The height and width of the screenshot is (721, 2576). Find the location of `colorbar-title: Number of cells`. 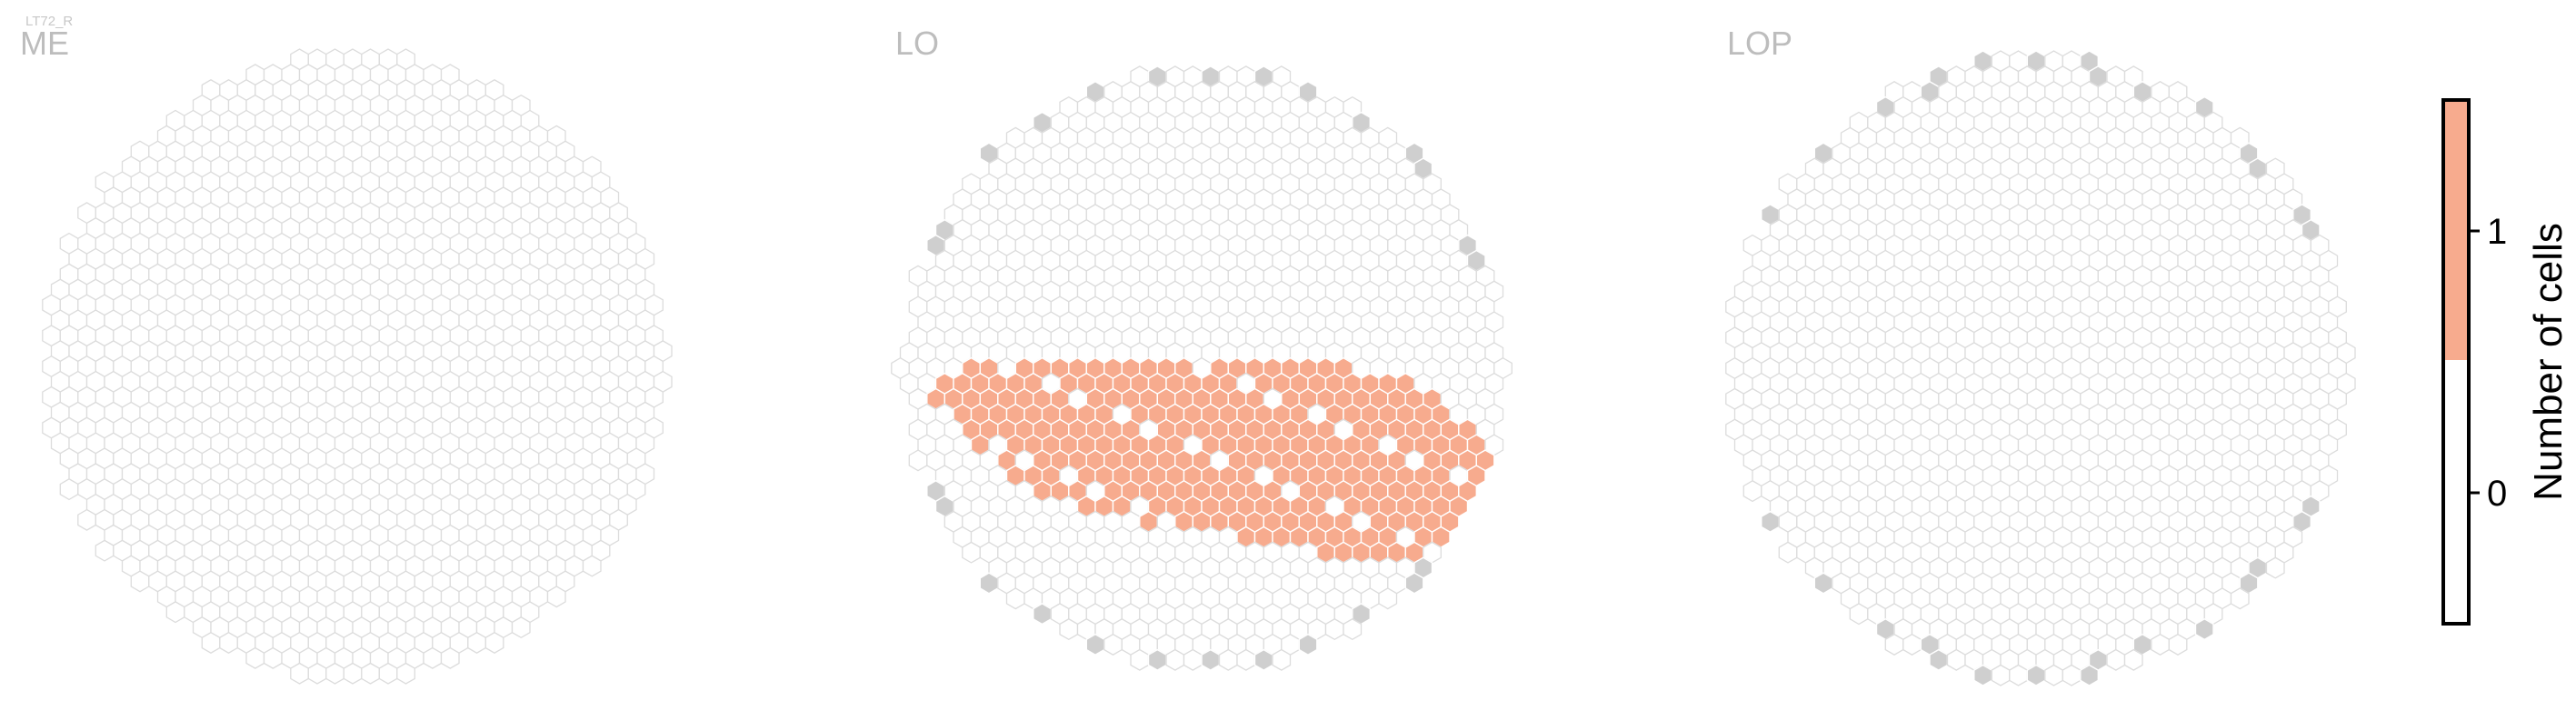

colorbar-title: Number of cells is located at coordinates (2548, 362).